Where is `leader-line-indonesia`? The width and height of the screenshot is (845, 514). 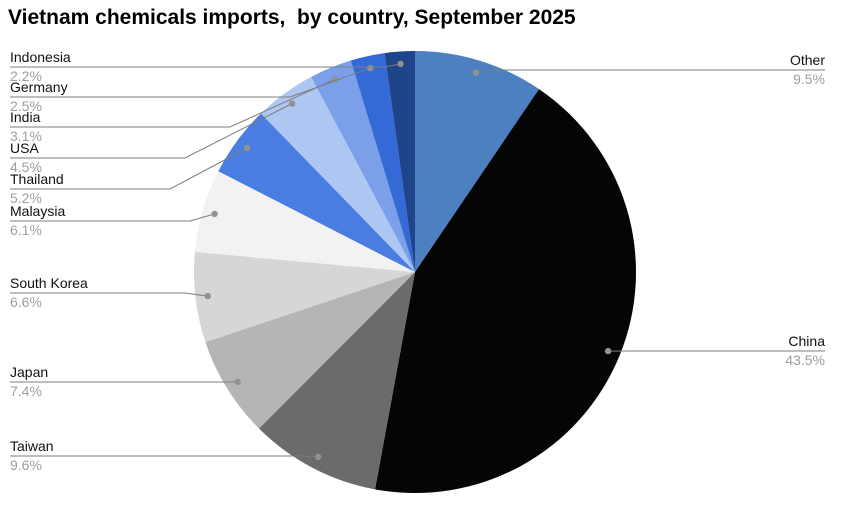 leader-line-indonesia is located at coordinates (205, 65).